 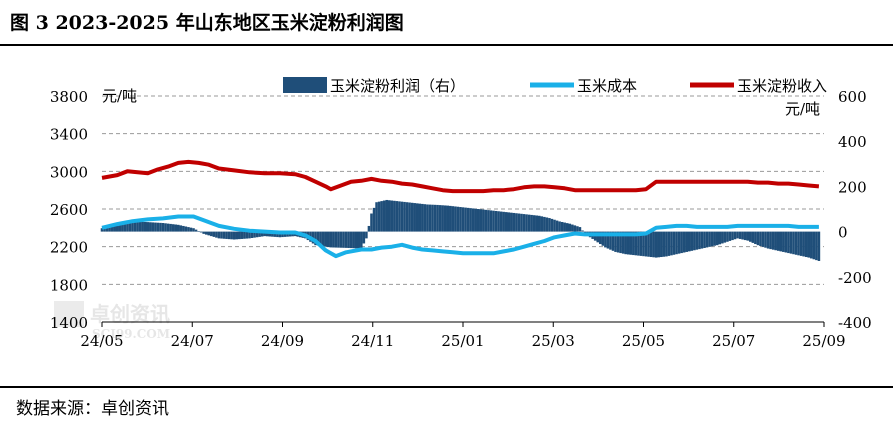 What do you see at coordinates (69, 210) in the screenshot?
I see `y-left-tick-label: 2600` at bounding box center [69, 210].